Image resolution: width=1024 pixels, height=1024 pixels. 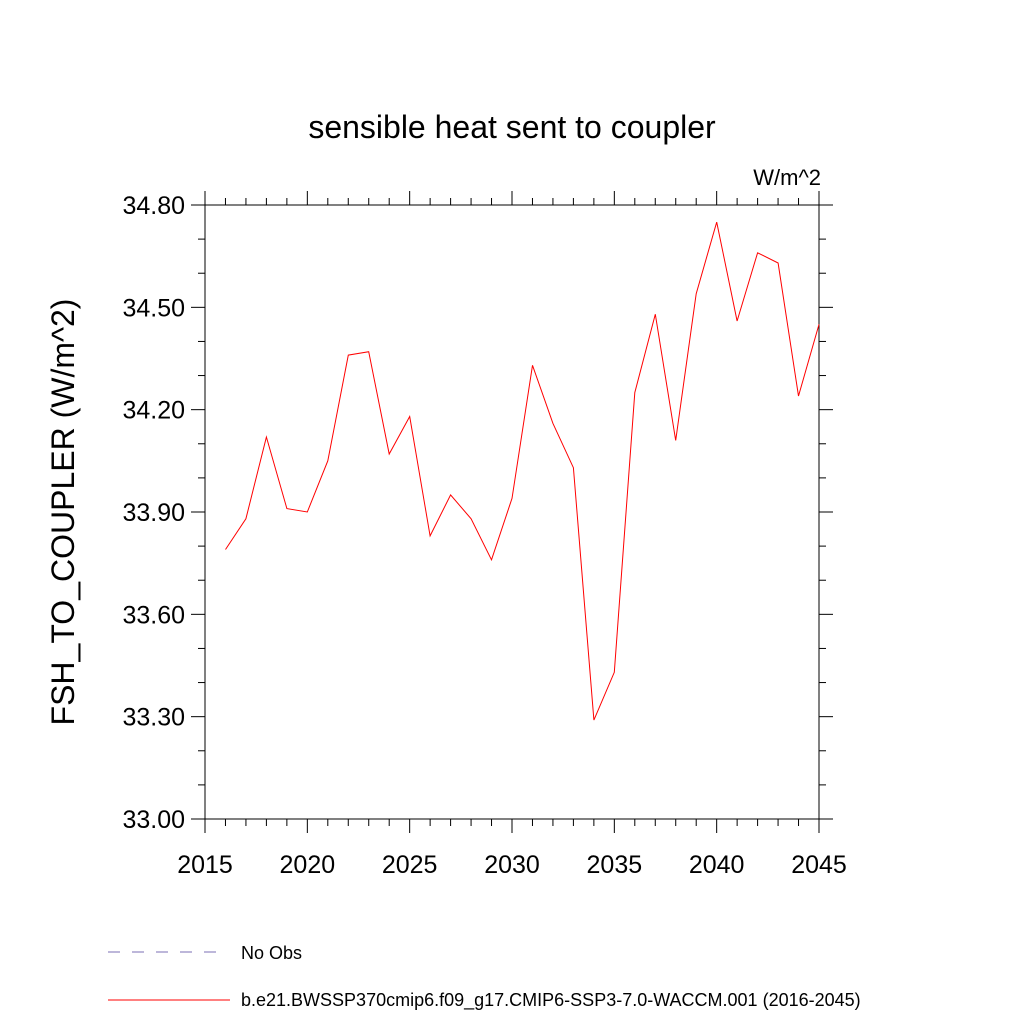 What do you see at coordinates (63, 512) in the screenshot?
I see `y-axis-label: FSH_TO_COUPLER (W/m^2)` at bounding box center [63, 512].